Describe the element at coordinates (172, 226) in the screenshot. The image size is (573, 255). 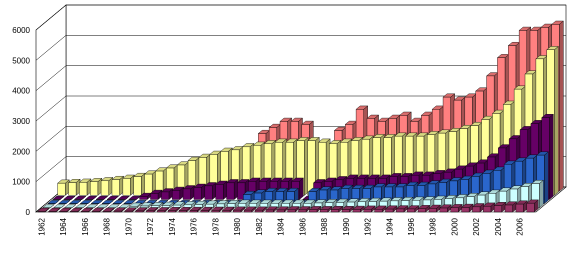
I see `x-tick-label: 1974` at that location.